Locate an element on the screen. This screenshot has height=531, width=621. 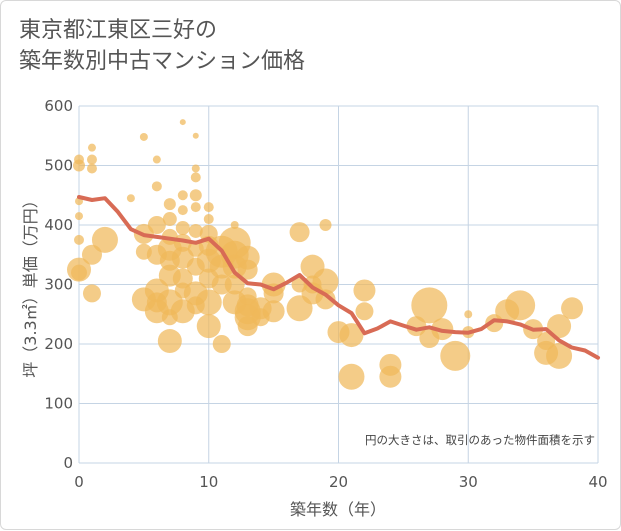
size-note: 円の大きさは、取引のあった物件面積を示す is located at coordinates (480, 440).